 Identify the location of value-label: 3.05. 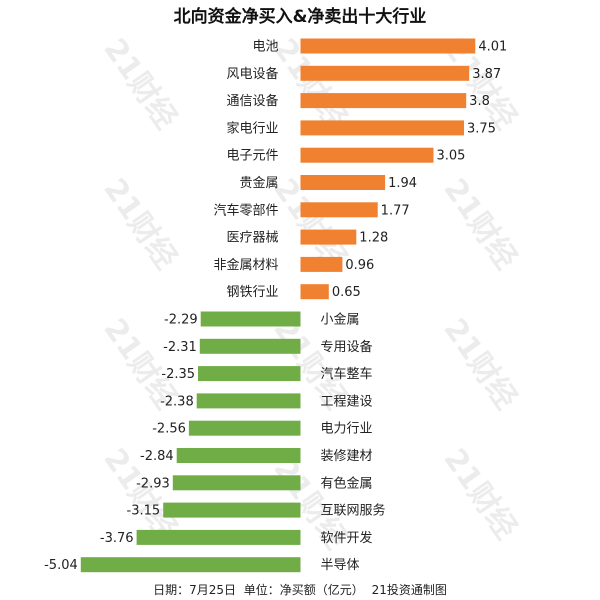
(450, 156).